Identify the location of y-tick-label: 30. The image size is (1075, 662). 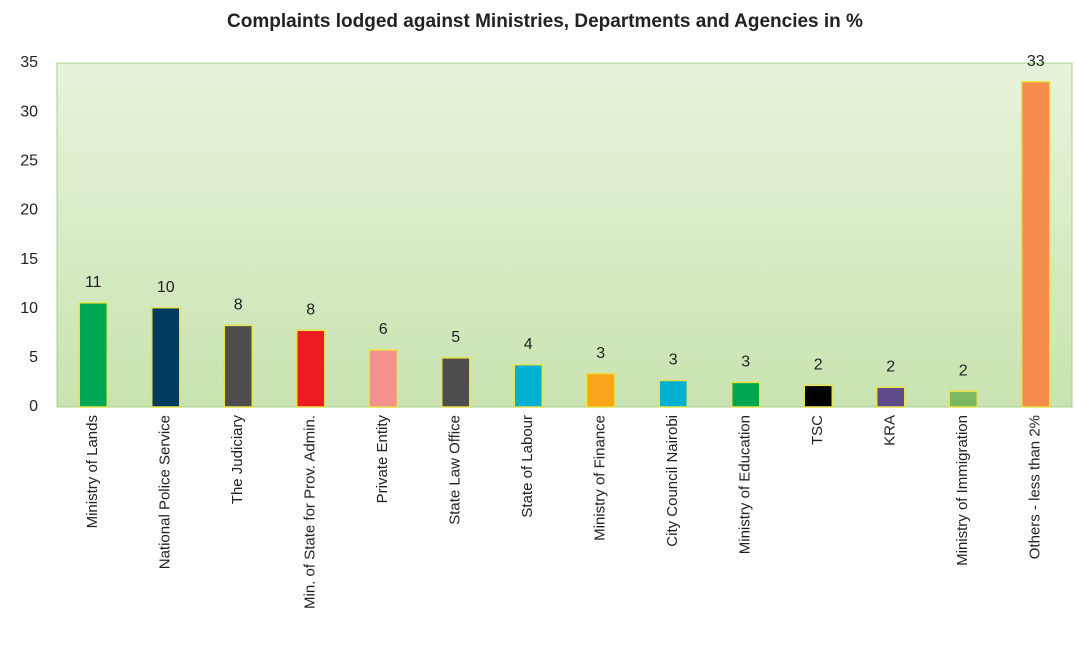
(29, 111).